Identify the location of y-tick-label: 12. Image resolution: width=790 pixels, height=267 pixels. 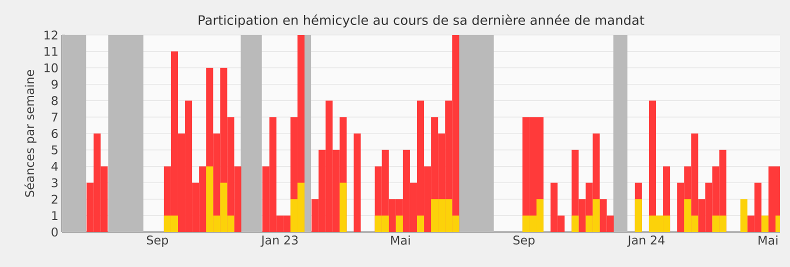
(51, 35).